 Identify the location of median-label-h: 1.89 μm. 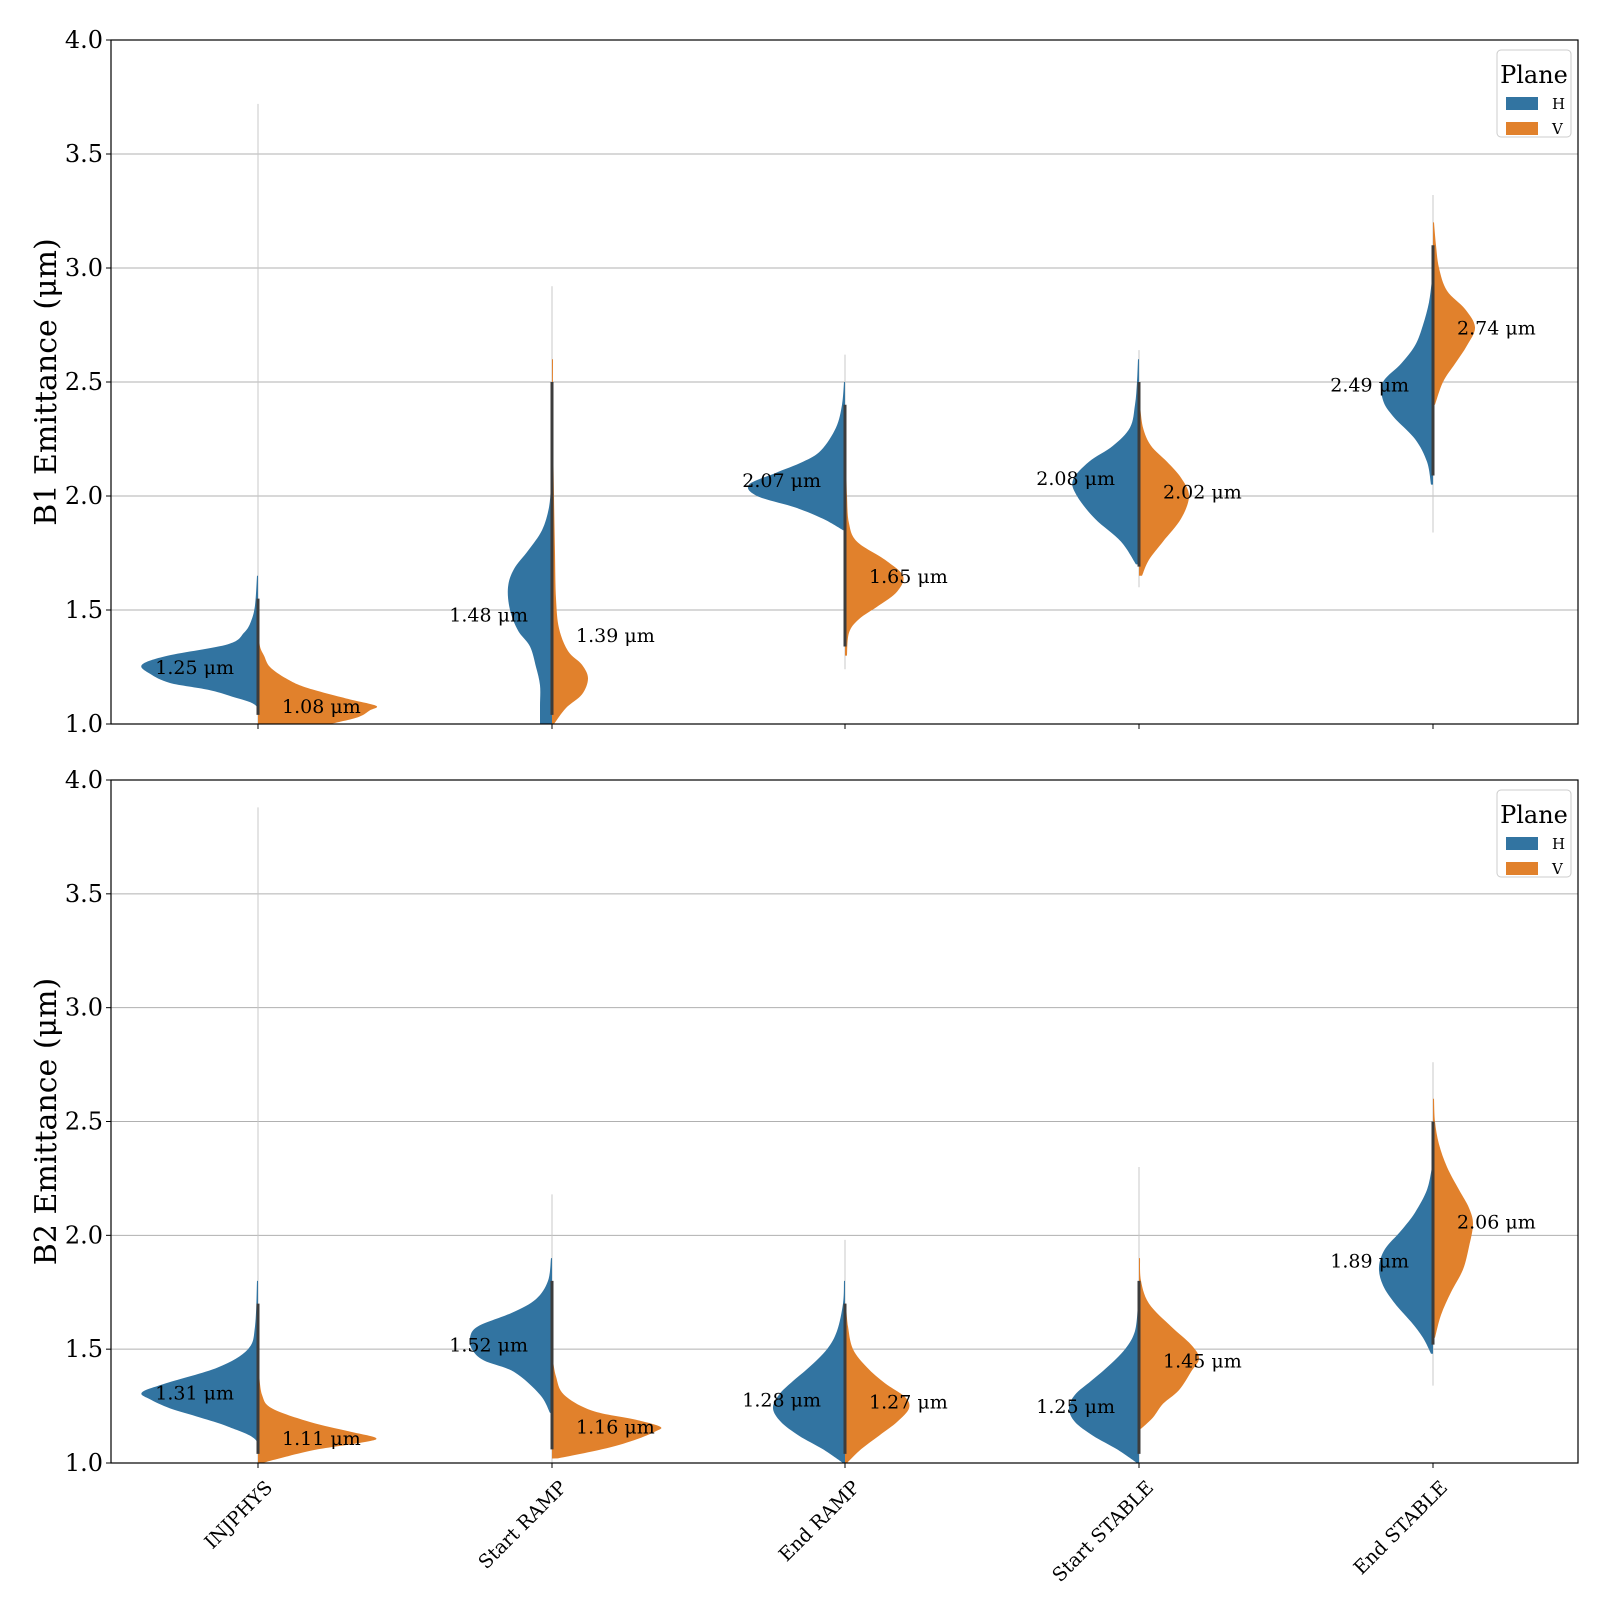
(1369, 1261).